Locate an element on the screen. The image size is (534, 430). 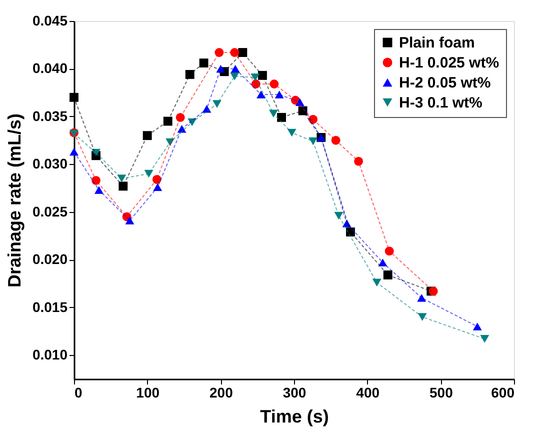
legend-label: H-2 0.05 wt% is located at coordinates (445, 83).